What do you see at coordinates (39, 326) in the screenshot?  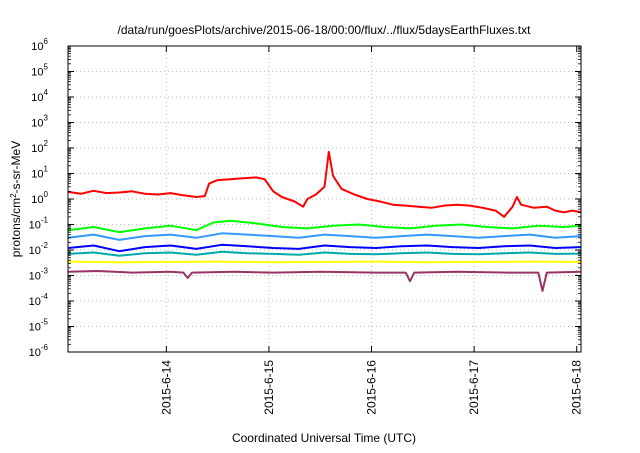 I see `y-tick-label: 10⁻⁵` at bounding box center [39, 326].